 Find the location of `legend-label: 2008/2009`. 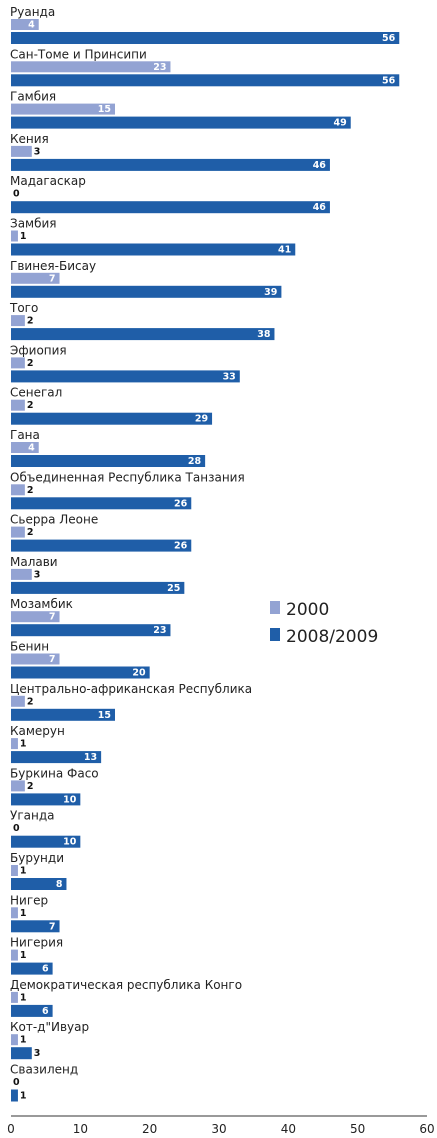

legend-label: 2008/2009 is located at coordinates (332, 637).